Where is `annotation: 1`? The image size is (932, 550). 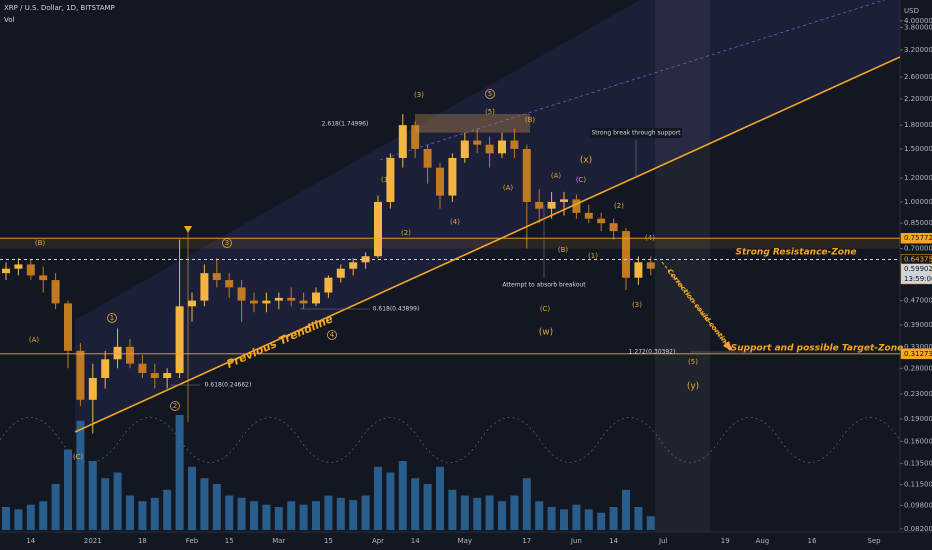
annotation: 1 is located at coordinates (112, 318).